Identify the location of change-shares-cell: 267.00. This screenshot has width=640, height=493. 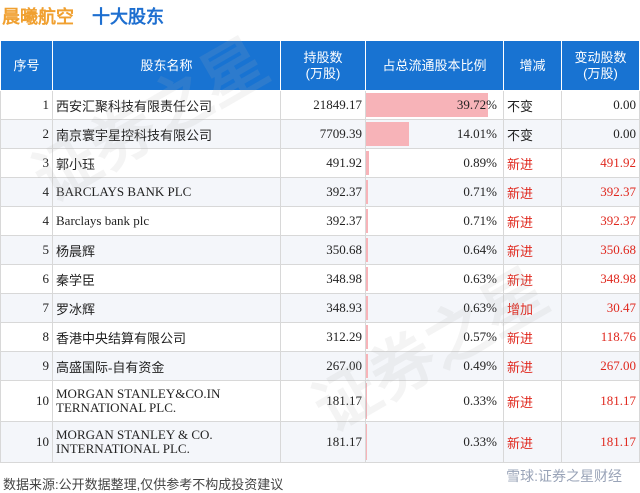
(600, 366).